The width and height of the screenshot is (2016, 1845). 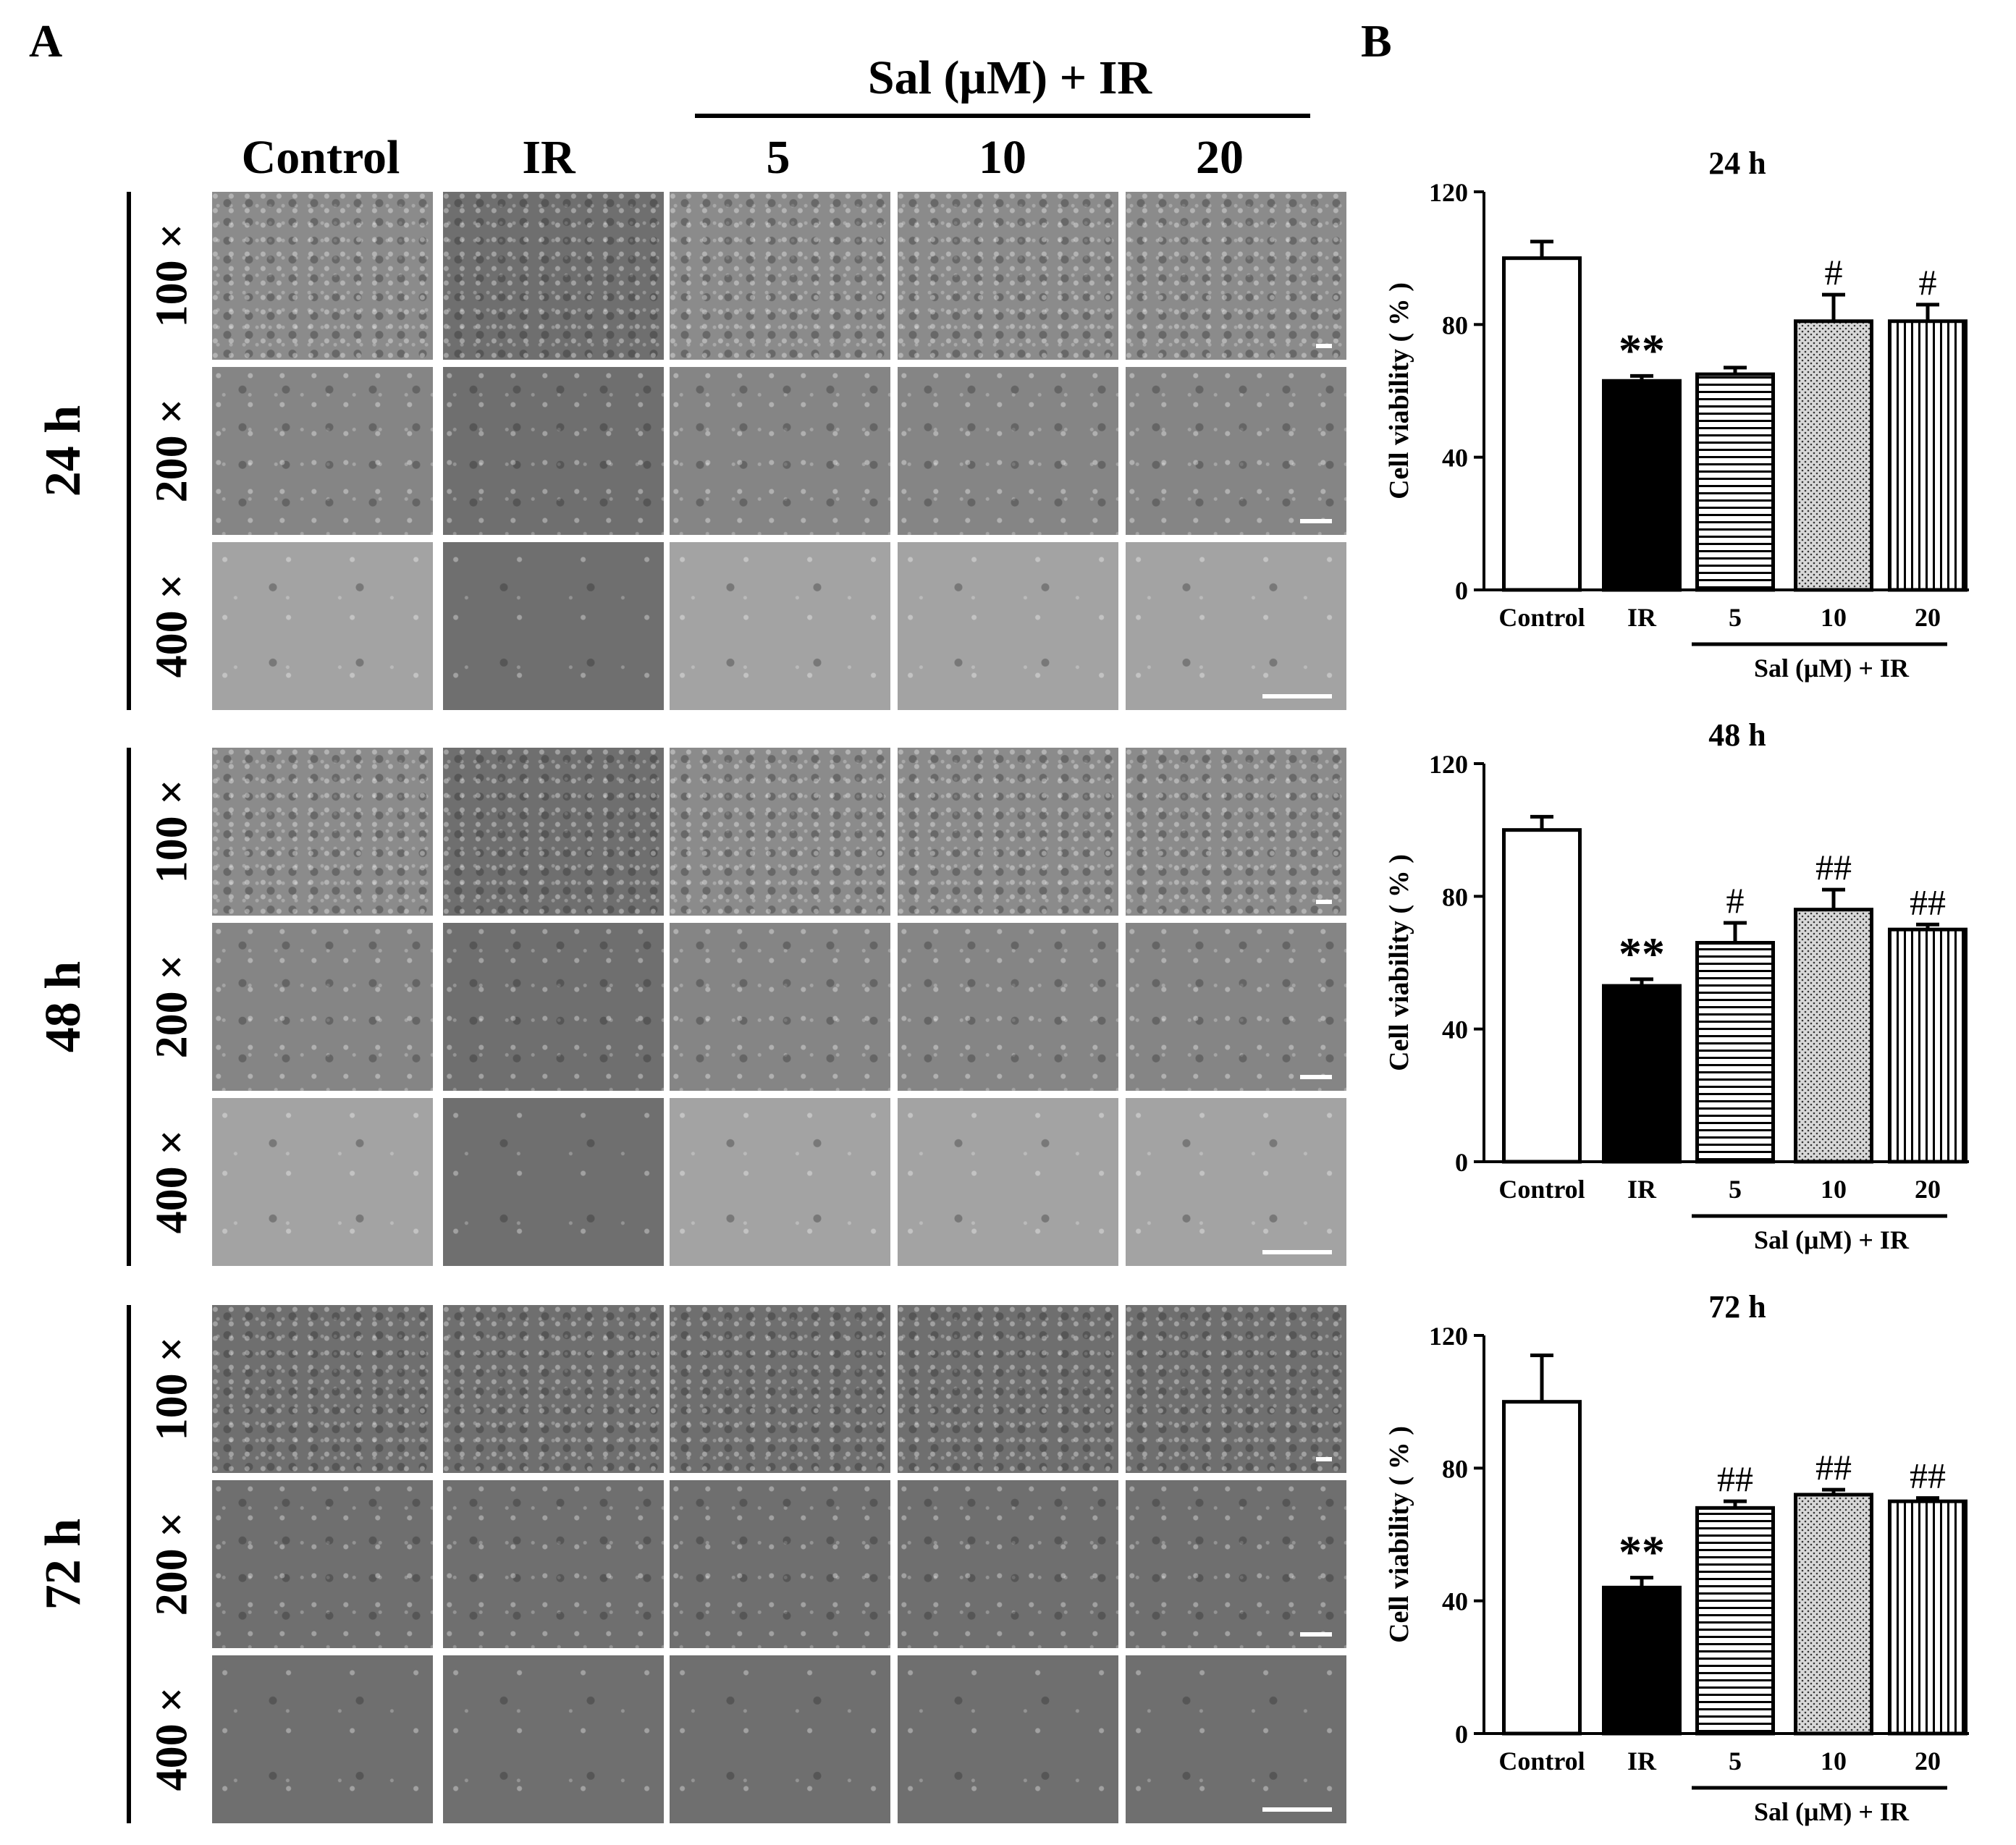 I want to click on group-bracket-line, so click(x=1003, y=116).